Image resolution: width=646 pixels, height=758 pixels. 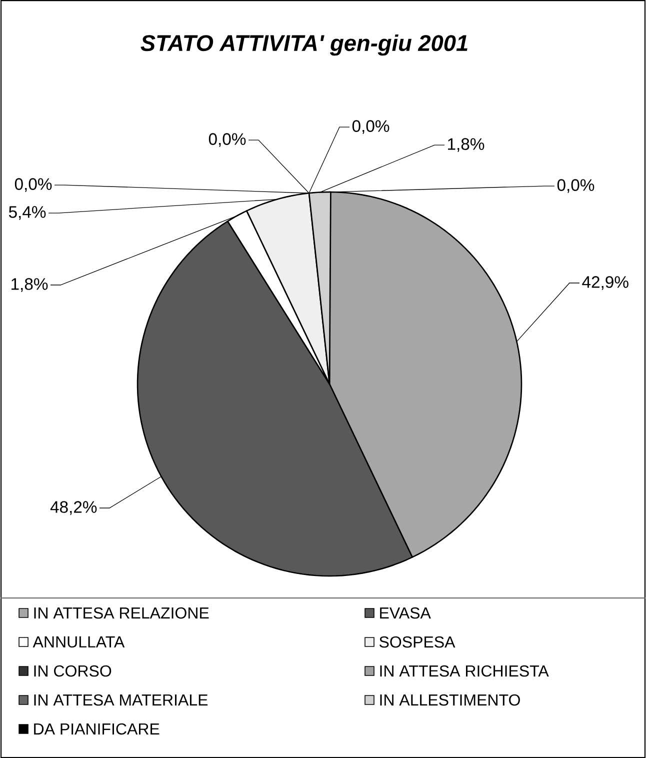 What do you see at coordinates (73, 671) in the screenshot?
I see `legend-label: IN CORSO` at bounding box center [73, 671].